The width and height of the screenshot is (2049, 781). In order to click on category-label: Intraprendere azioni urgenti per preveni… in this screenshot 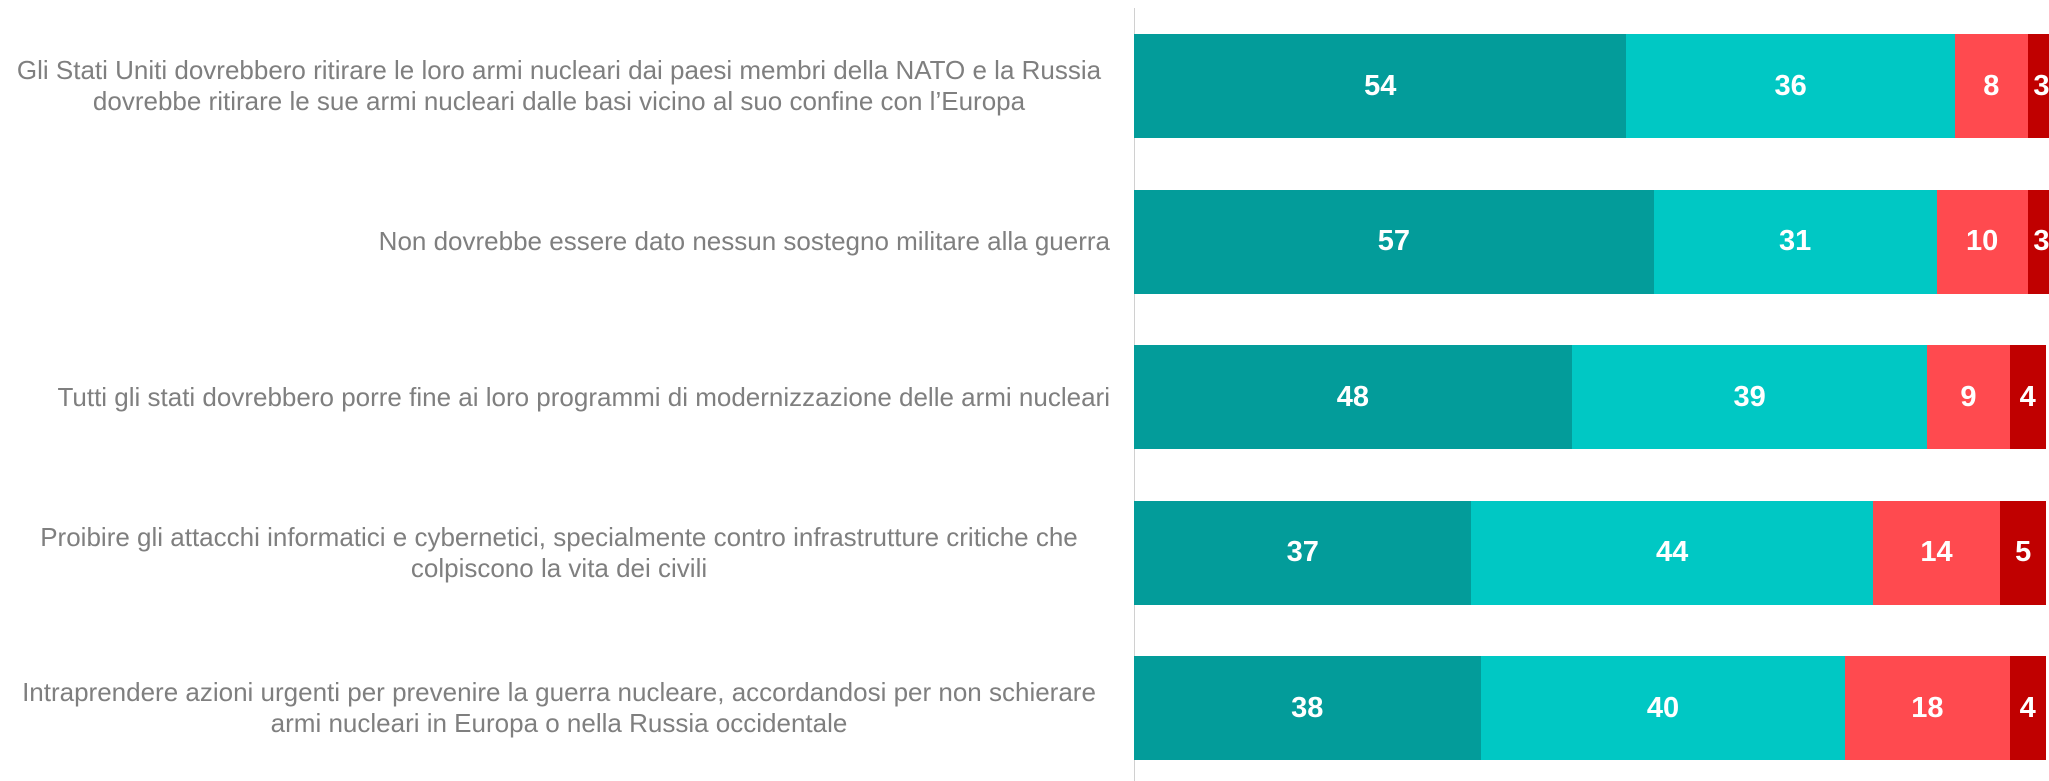, I will do `click(559, 708)`.